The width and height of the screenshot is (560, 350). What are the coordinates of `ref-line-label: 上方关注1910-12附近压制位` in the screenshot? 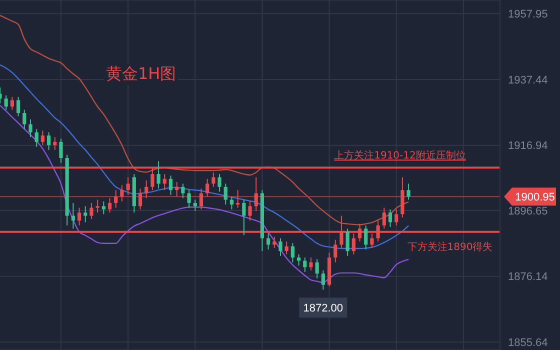 It's located at (400, 156).